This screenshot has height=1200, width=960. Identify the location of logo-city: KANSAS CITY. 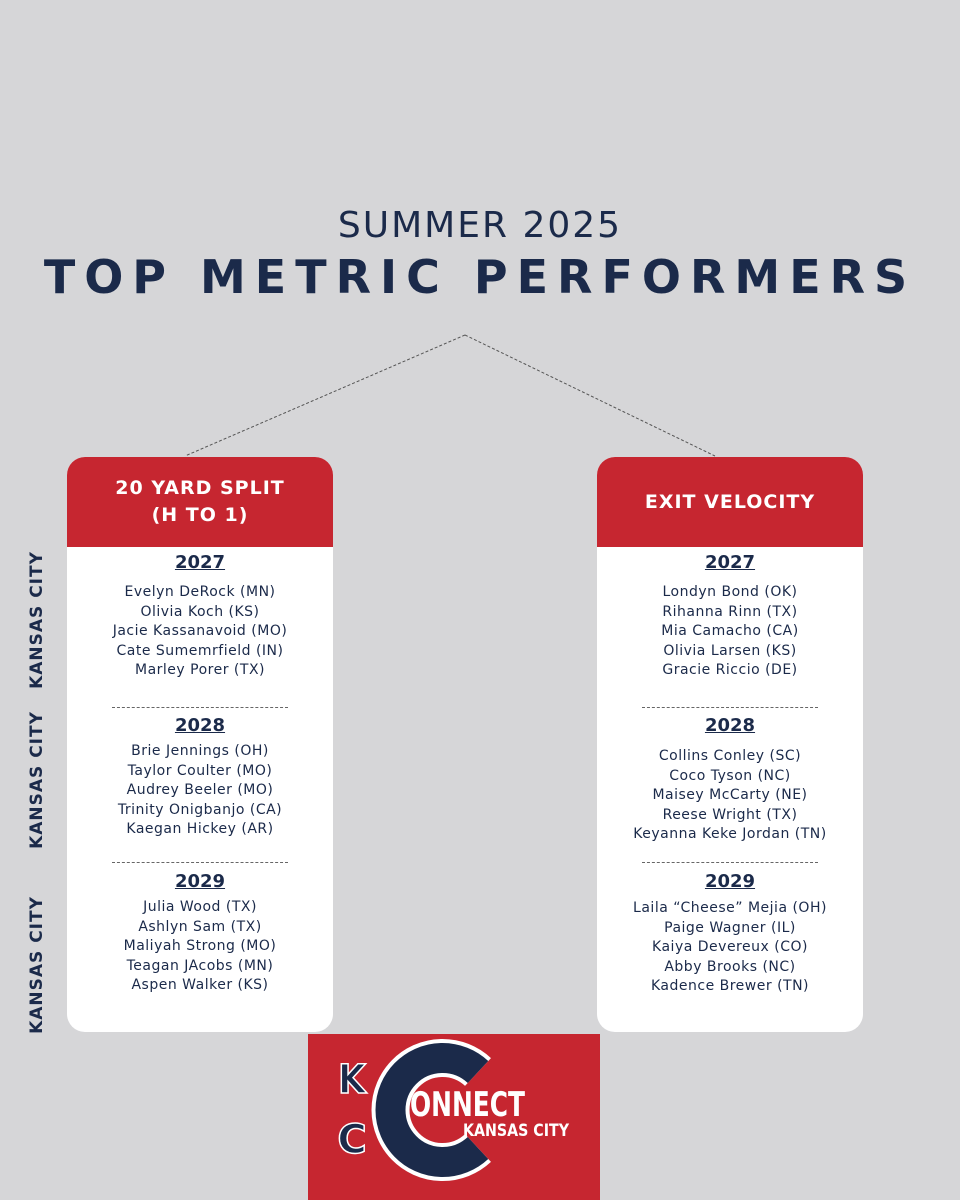
(516, 1131).